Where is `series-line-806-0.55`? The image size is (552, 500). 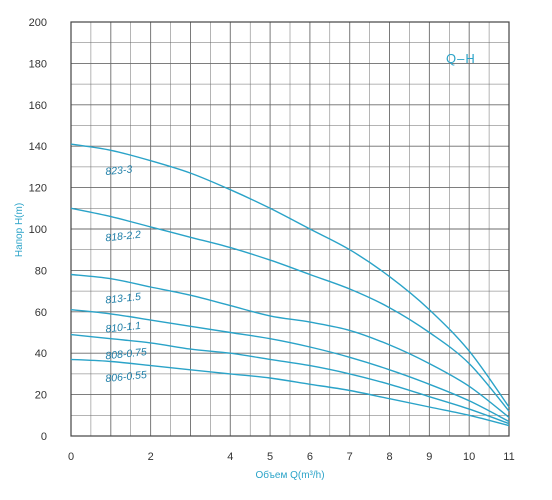
series-line-806-0.55 is located at coordinates (290, 392).